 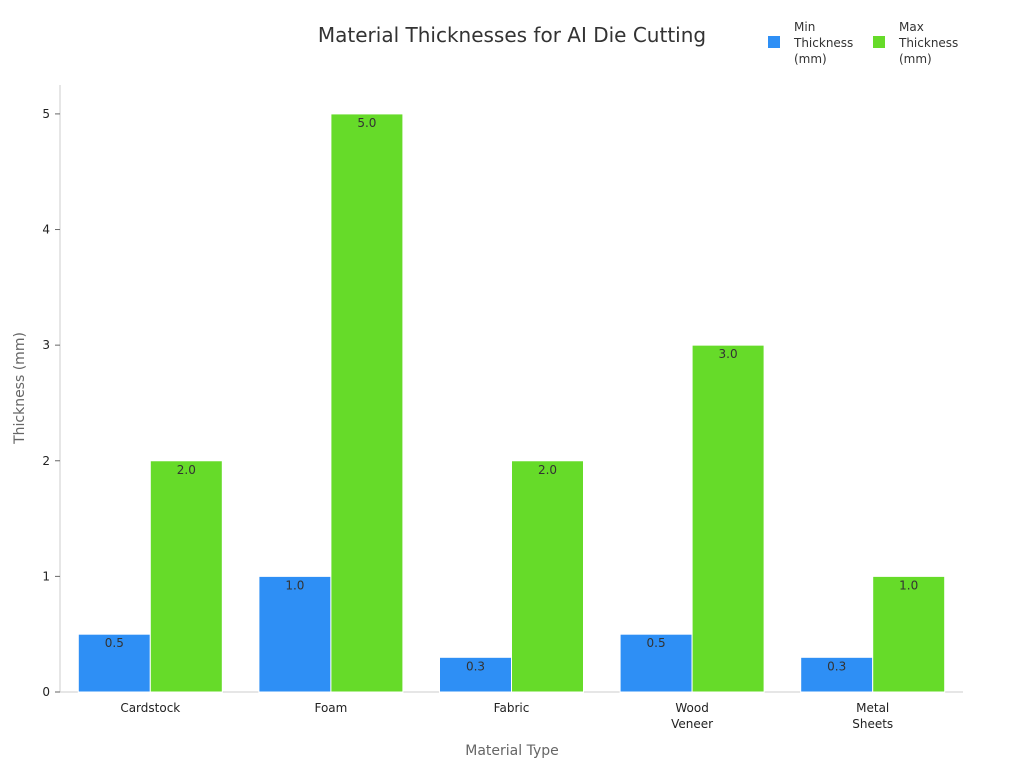 What do you see at coordinates (863, 43) in the screenshot?
I see `legend: Min Thickness (mm) Max Thickness (mm)` at bounding box center [863, 43].